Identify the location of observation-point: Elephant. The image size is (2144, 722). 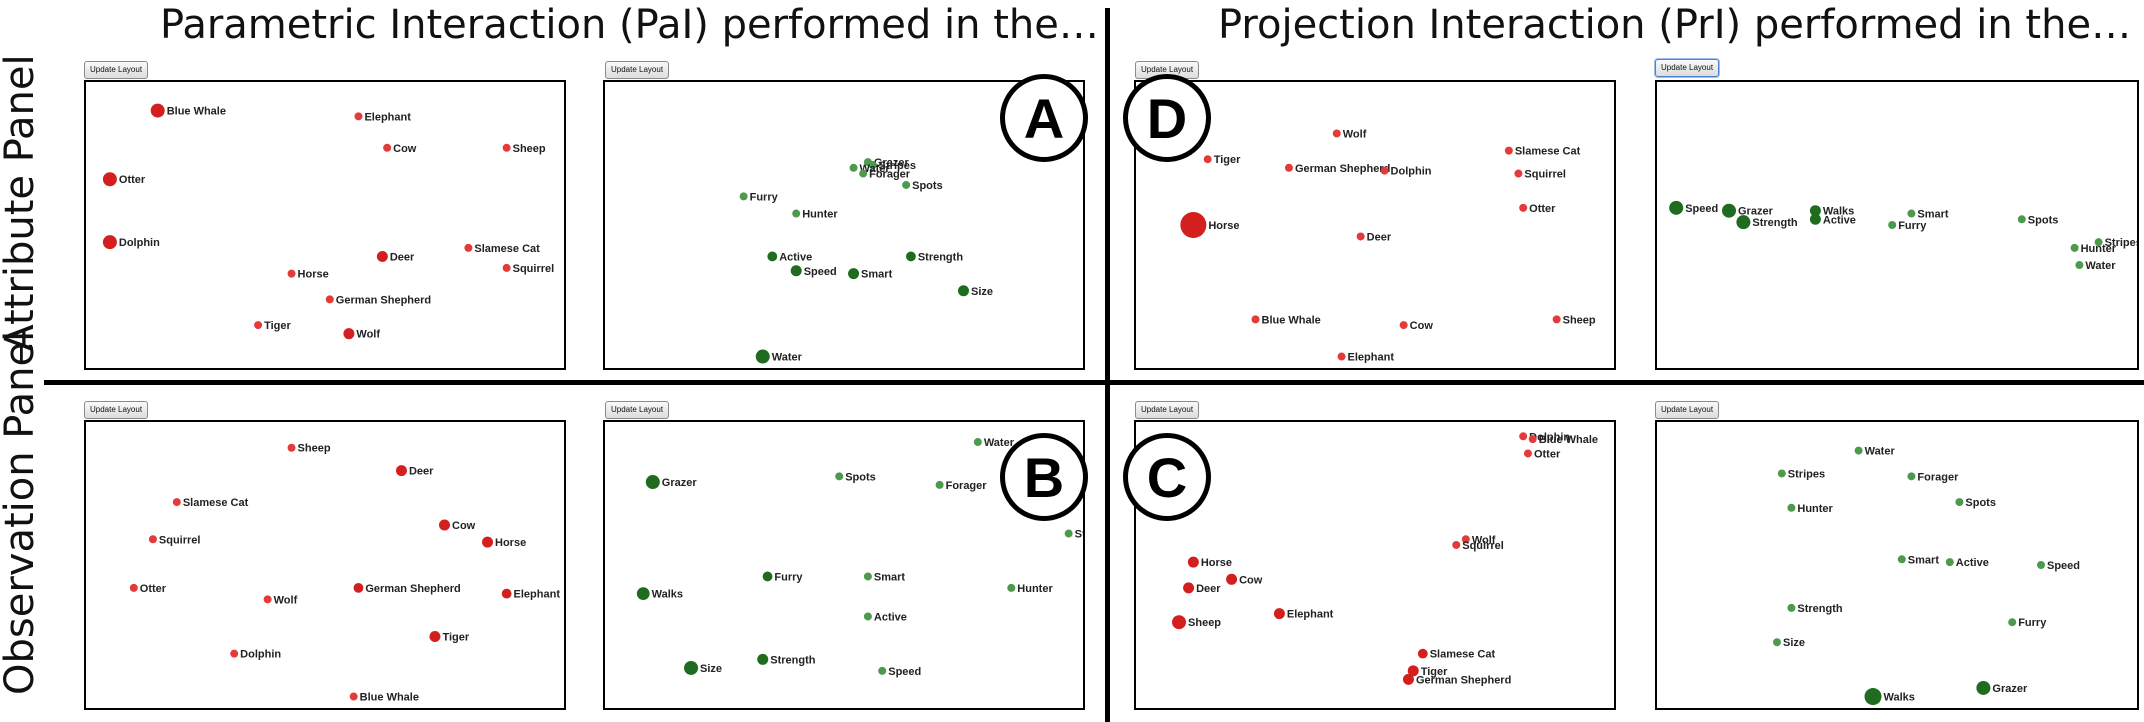
(1366, 358).